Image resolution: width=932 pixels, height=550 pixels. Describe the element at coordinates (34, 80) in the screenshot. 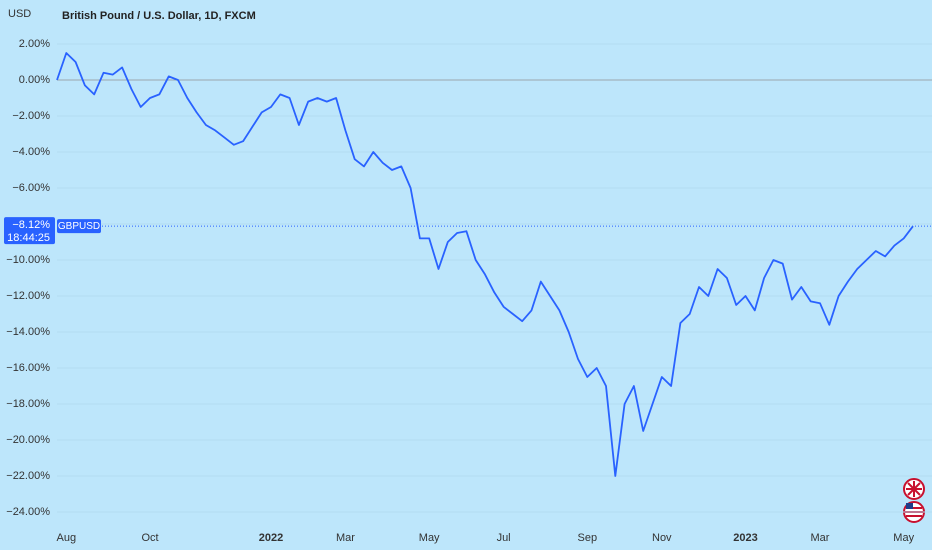

I see `y-tick-label: 0.00%` at that location.